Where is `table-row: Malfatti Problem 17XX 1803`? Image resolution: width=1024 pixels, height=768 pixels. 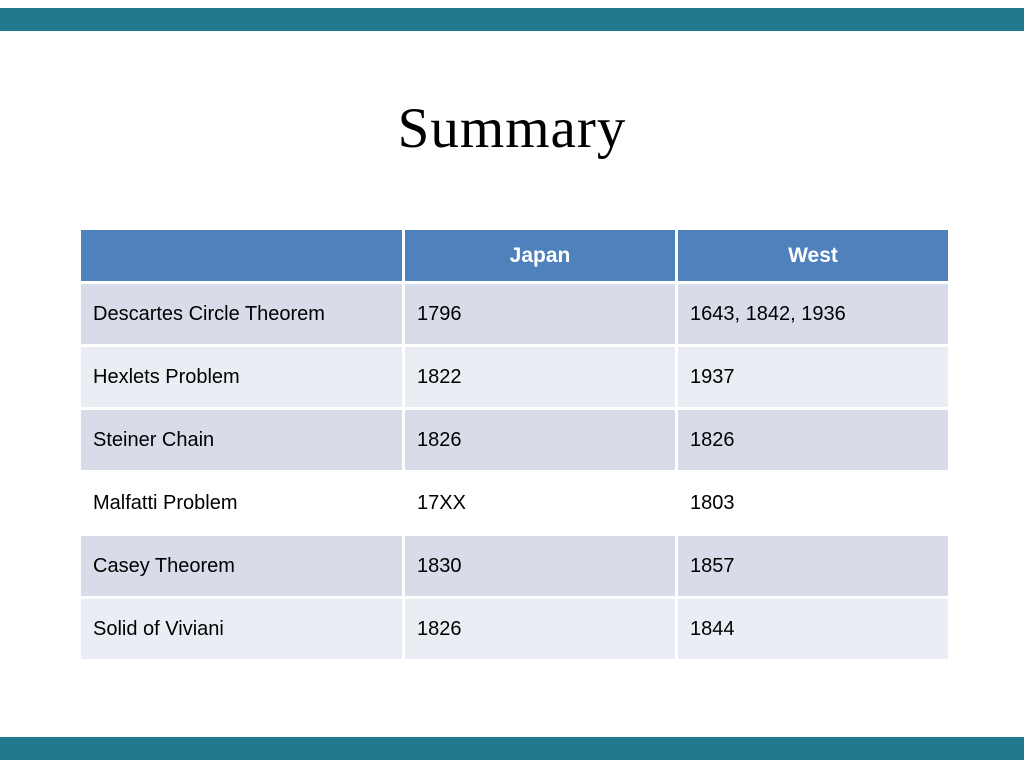 table-row: Malfatti Problem 17XX 1803 is located at coordinates (514, 503).